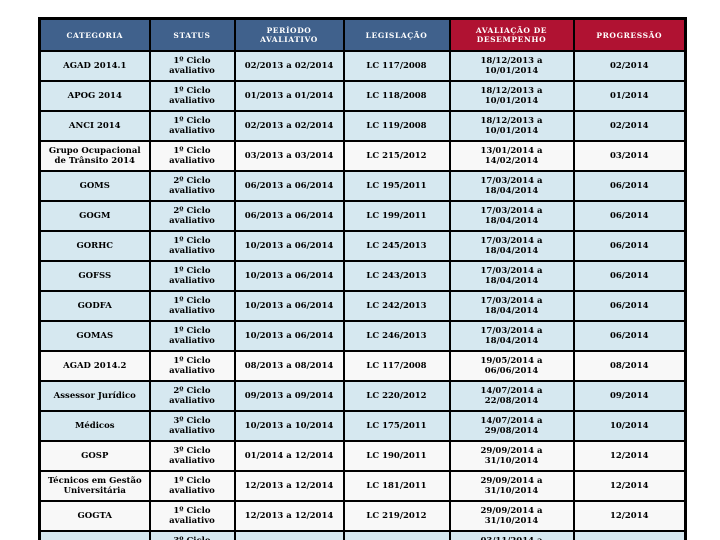 The width and height of the screenshot is (720, 540). I want to click on table-cell-legislacao: LC 242/2013, so click(396, 306).